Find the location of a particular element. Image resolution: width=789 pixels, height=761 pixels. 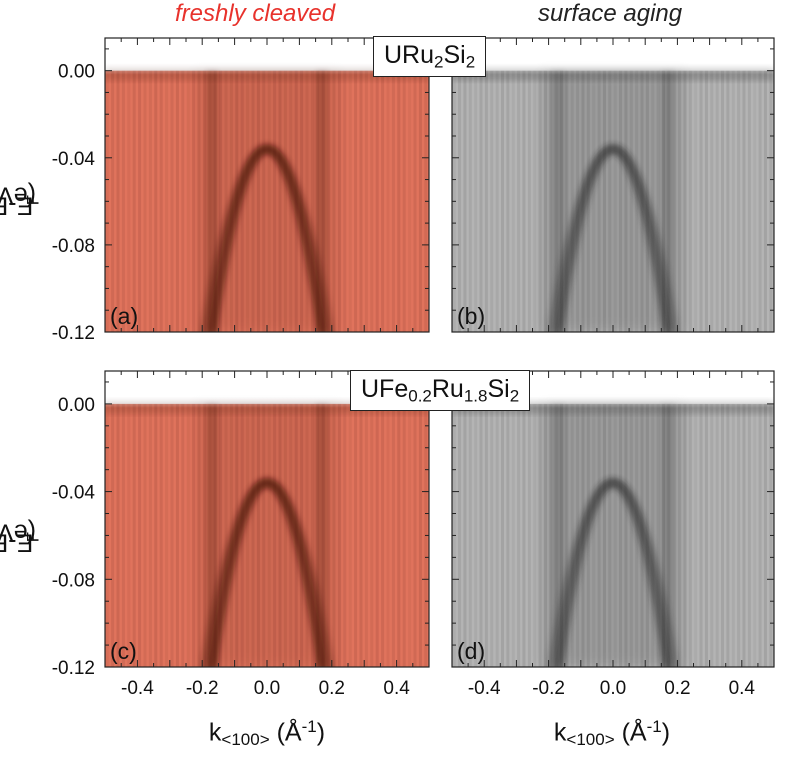

x-tick-label: 0.0 is located at coordinates (613, 688).